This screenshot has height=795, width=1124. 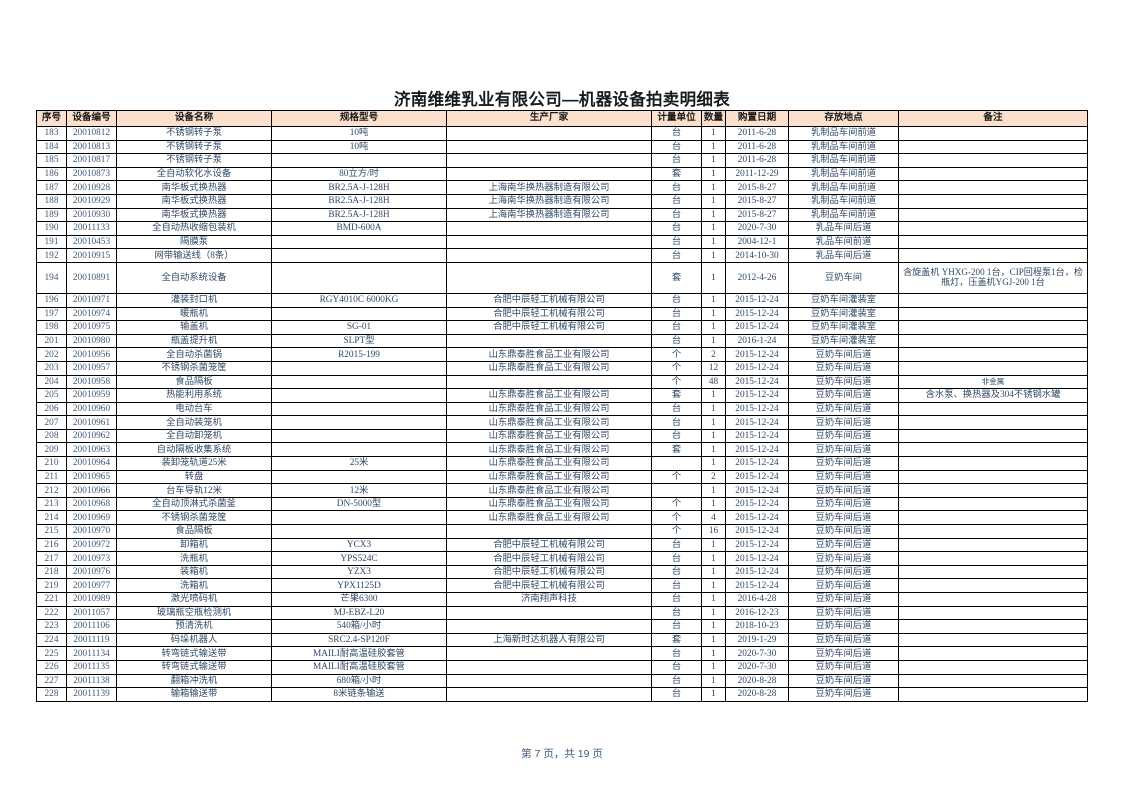 What do you see at coordinates (562, 341) in the screenshot?
I see `table-row: 201 20010980 瓶盖提升机 SLPT型 台 1 2016-1-24 豆奶车间灌装室` at bounding box center [562, 341].